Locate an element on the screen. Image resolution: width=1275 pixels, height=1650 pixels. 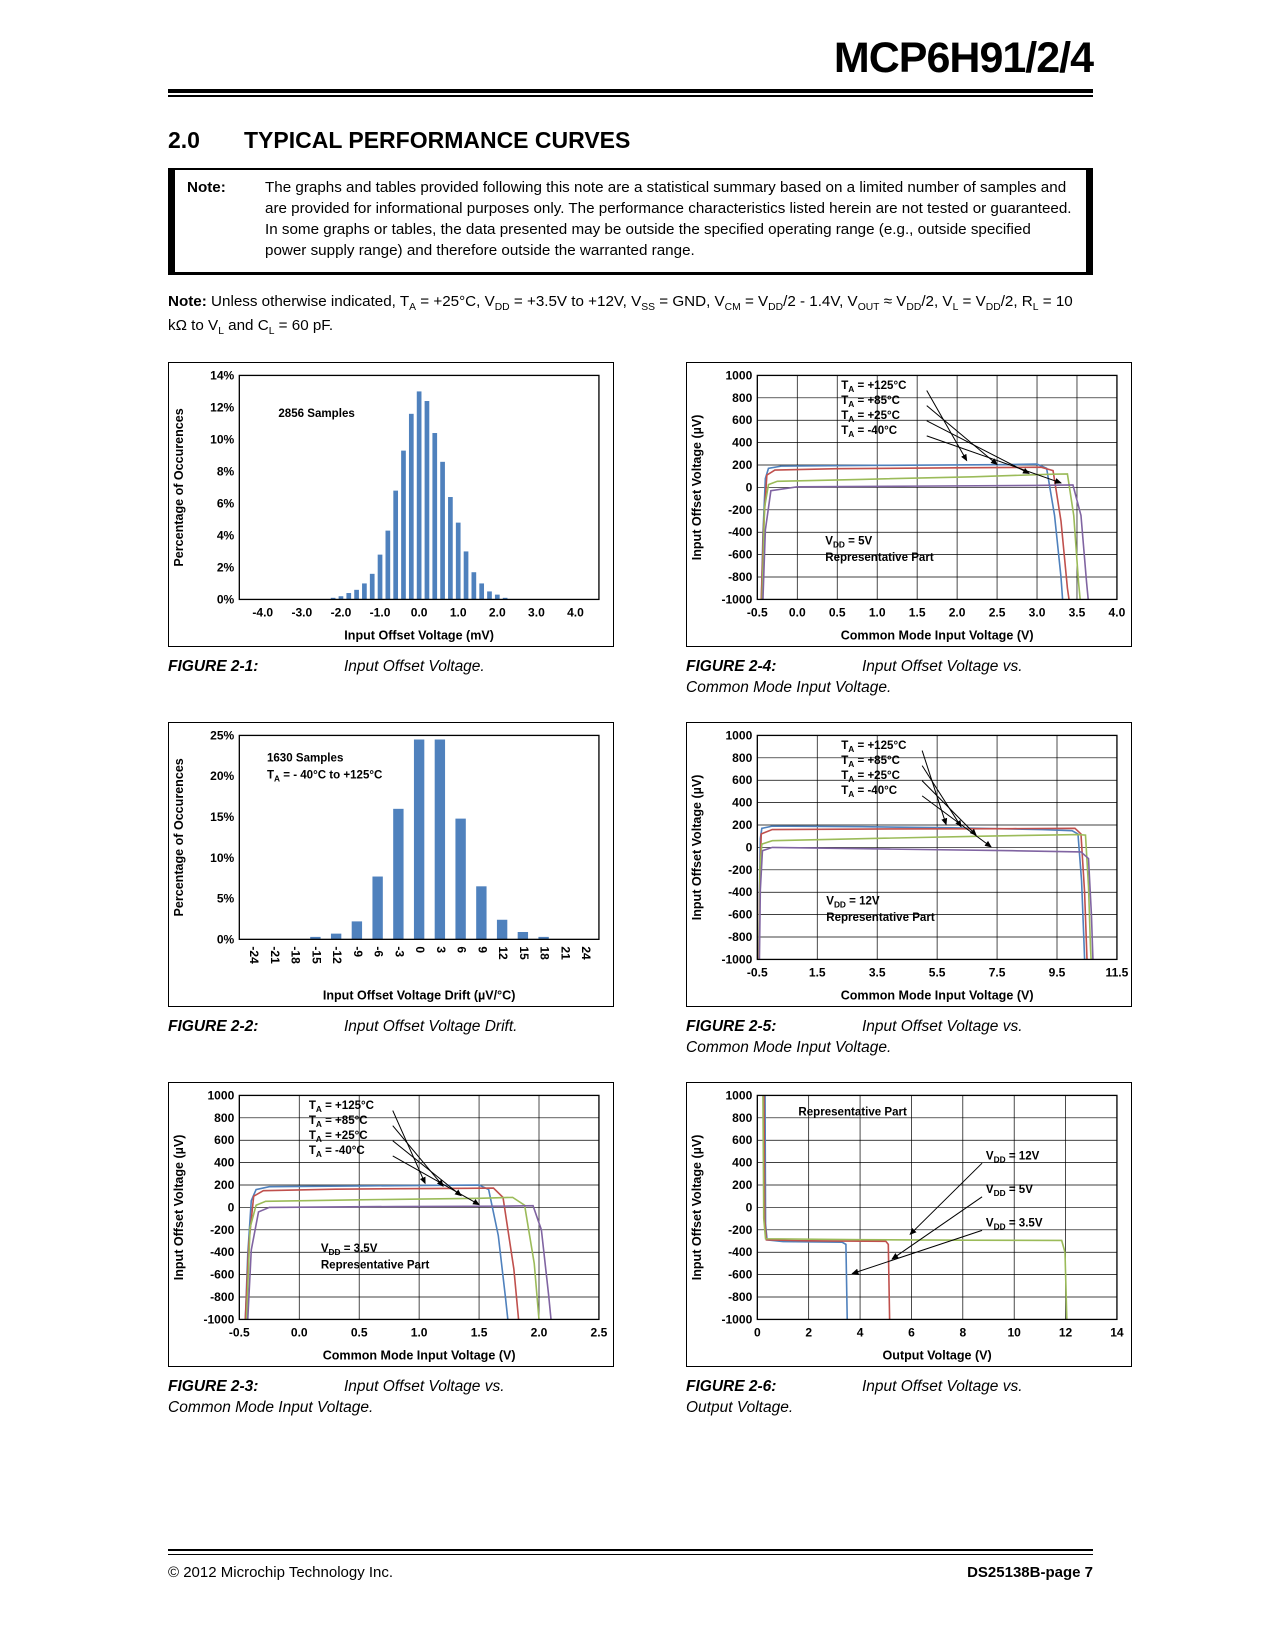
svg-text: 4.0 is located at coordinates (1117, 612).